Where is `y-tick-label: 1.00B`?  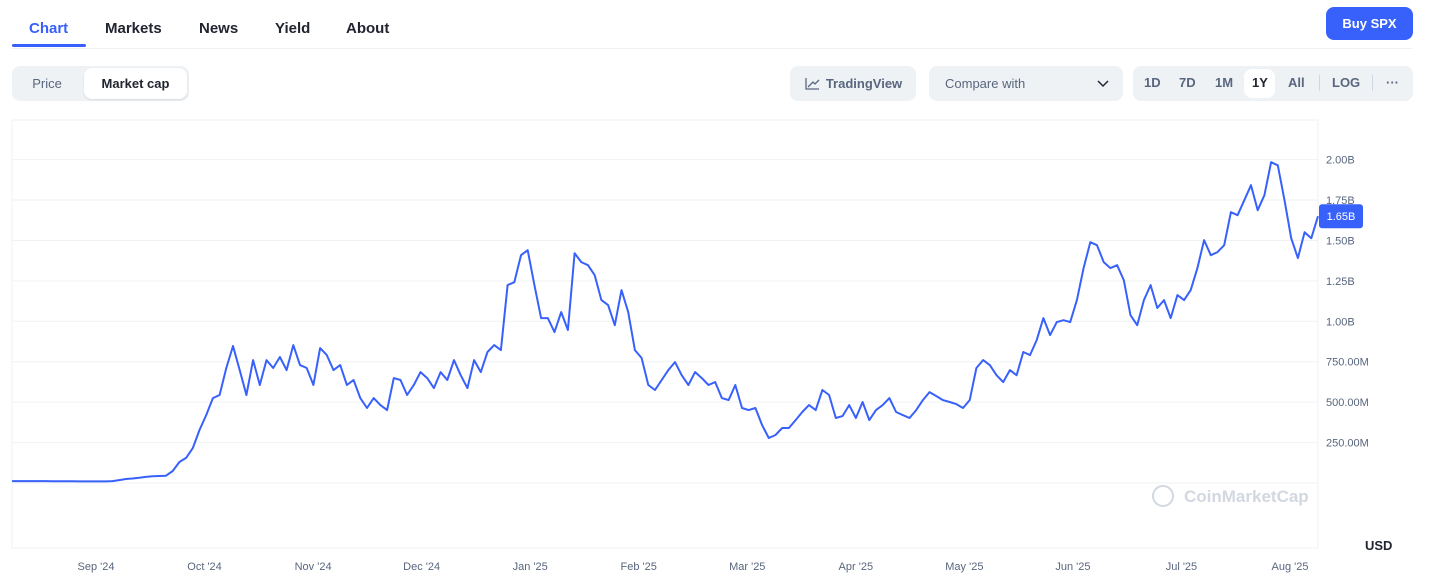
y-tick-label: 1.00B is located at coordinates (1340, 322).